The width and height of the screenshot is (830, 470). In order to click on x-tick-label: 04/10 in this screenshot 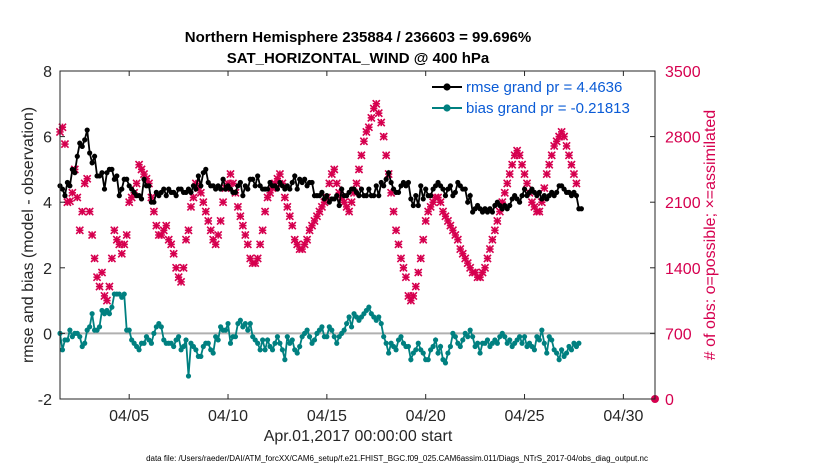, I will do `click(228, 416)`.